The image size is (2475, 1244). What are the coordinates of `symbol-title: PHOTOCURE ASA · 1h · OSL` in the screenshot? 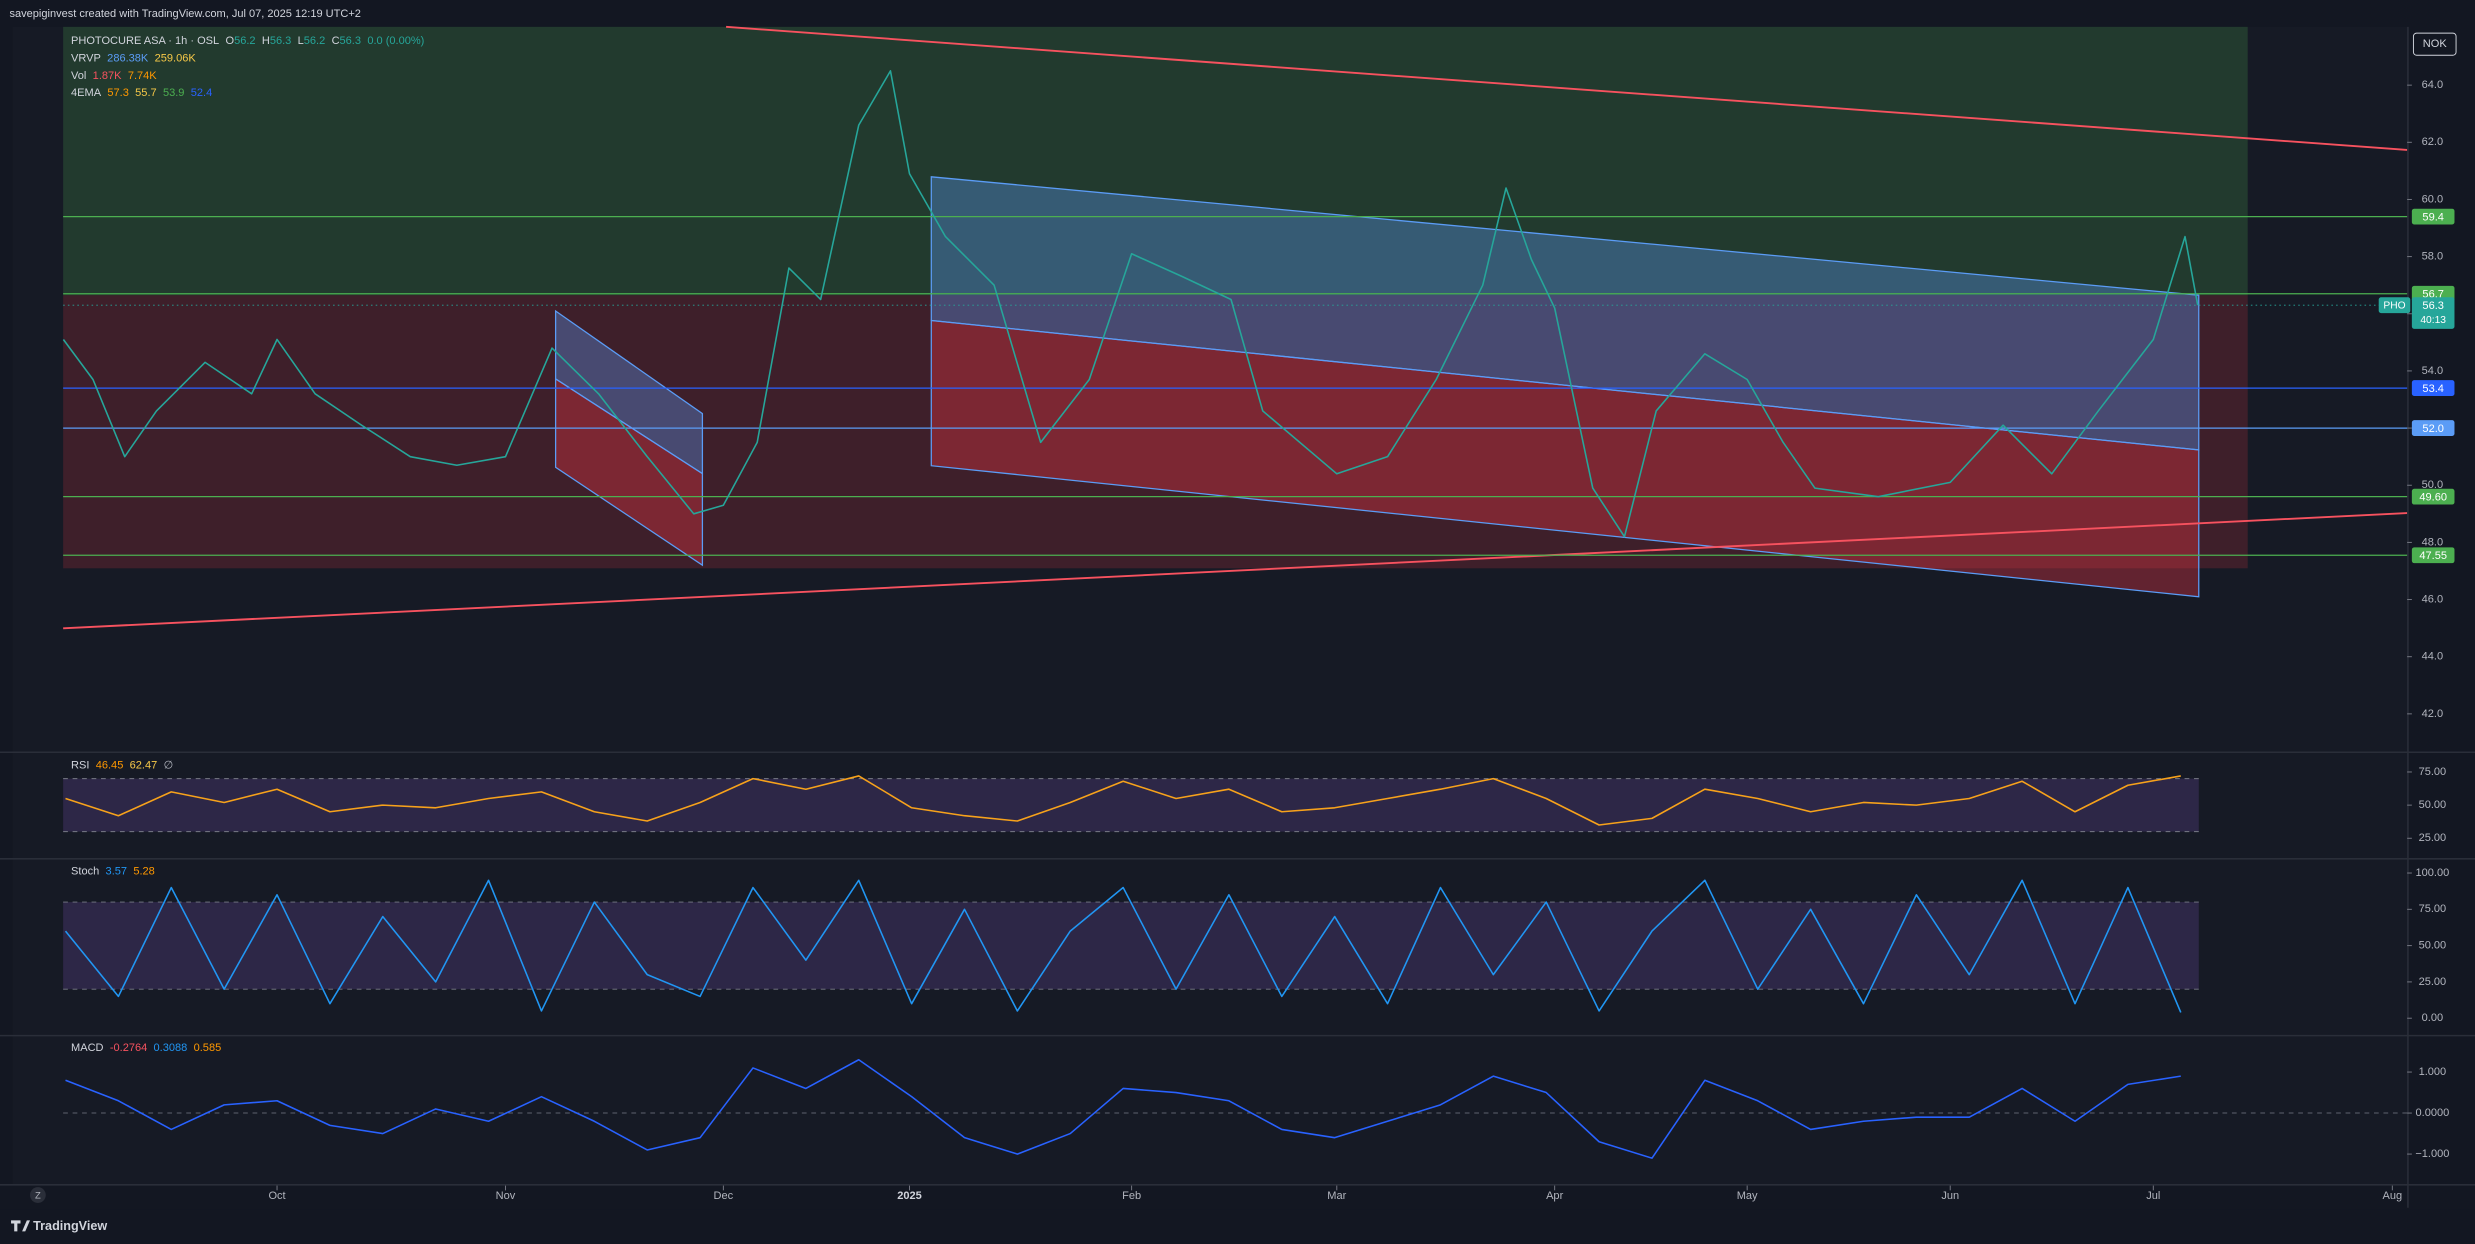 It's located at (145, 41).